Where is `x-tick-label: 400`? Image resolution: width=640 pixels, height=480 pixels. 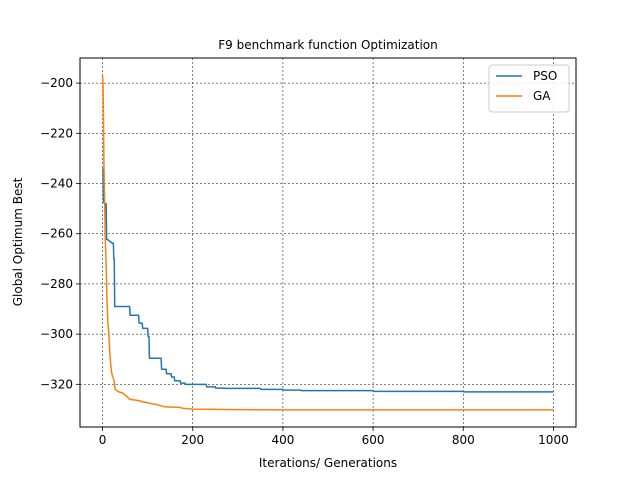
x-tick-label: 400 is located at coordinates (282, 440).